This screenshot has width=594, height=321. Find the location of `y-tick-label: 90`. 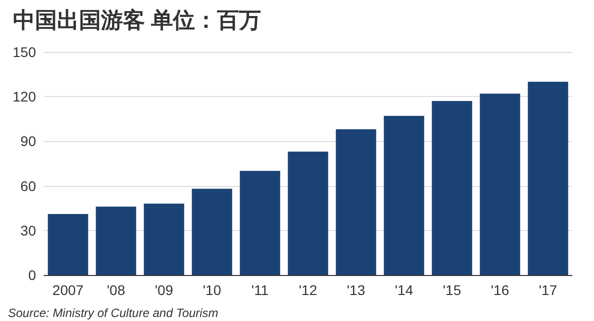

y-tick-label: 90 is located at coordinates (28, 141).